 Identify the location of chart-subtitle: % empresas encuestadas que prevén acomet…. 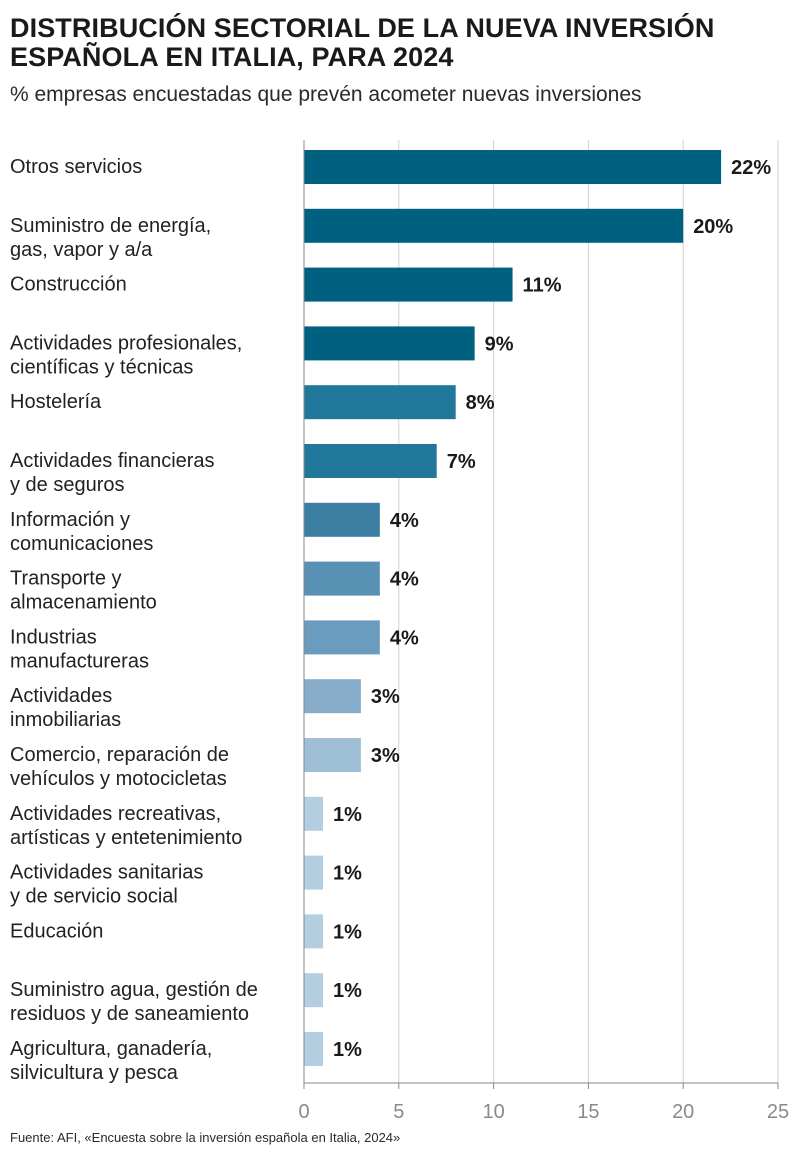
(326, 94).